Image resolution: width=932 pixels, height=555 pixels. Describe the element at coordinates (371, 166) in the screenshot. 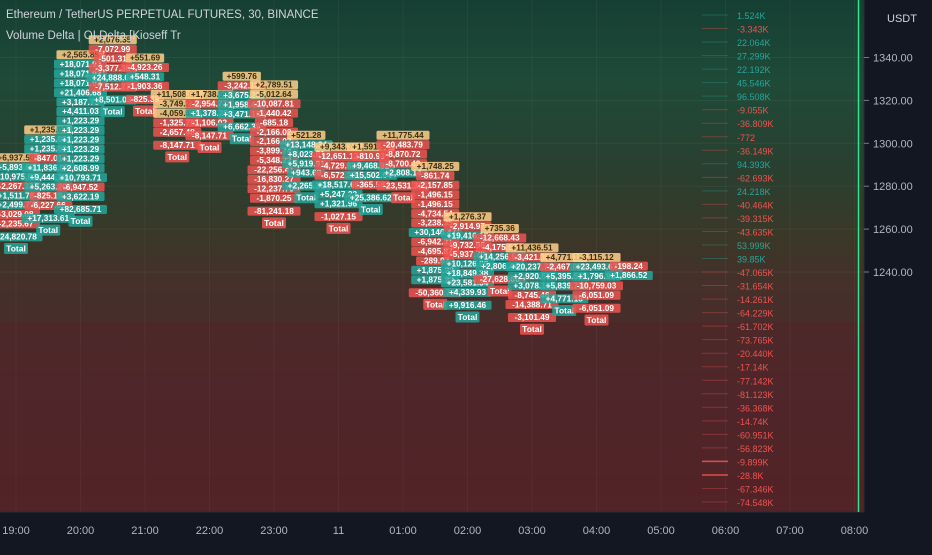

I see `level-value: +9,468.92` at that location.